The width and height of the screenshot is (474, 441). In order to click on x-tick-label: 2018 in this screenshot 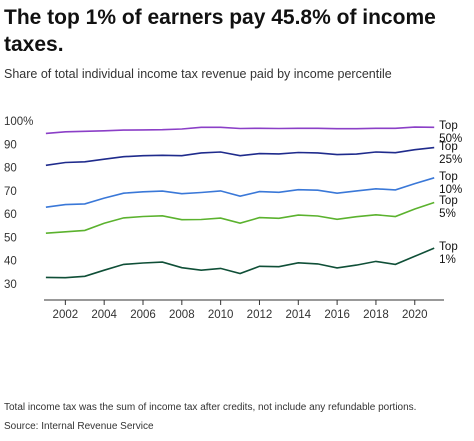, I will do `click(376, 315)`.